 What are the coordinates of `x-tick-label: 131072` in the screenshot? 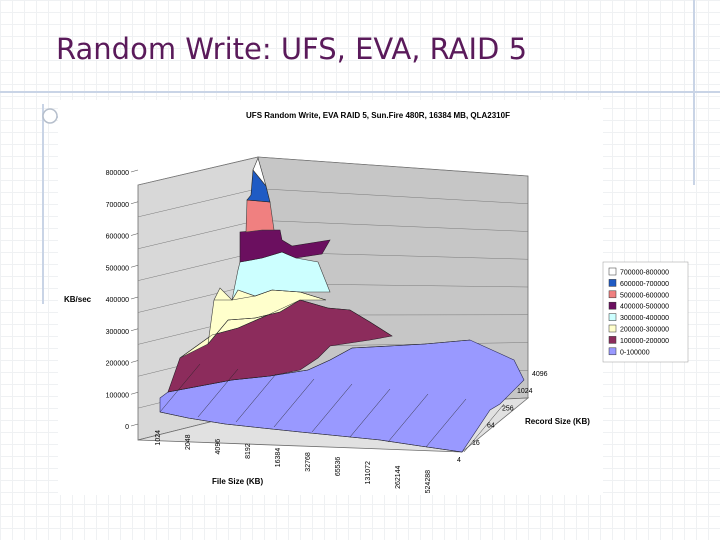 It's located at (368, 472).